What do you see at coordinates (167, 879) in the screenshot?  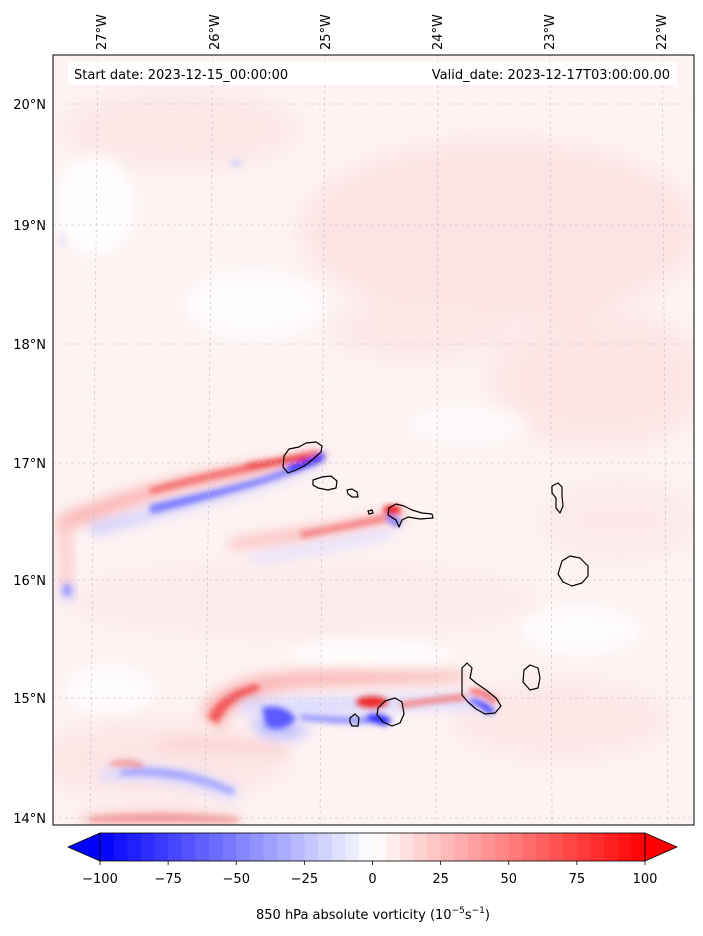 I see `colorbar-tick-label: −75` at bounding box center [167, 879].